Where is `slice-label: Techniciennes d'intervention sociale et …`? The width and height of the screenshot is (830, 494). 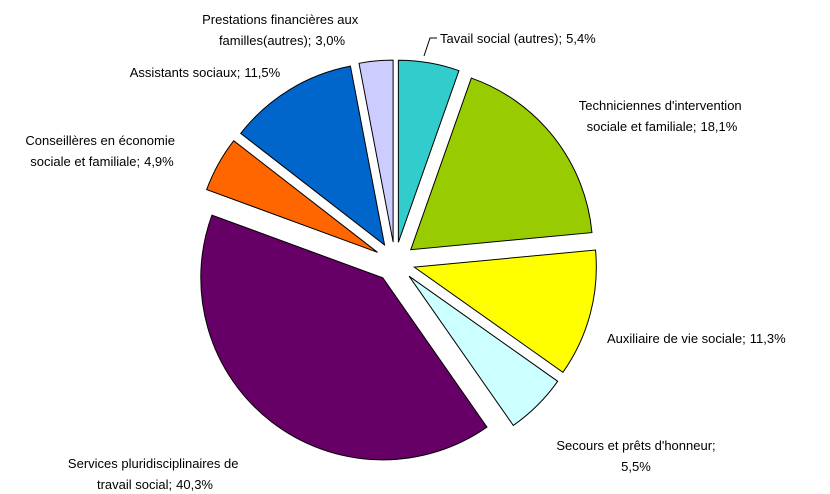 slice-label: Techniciennes d'intervention sociale et … is located at coordinates (662, 116).